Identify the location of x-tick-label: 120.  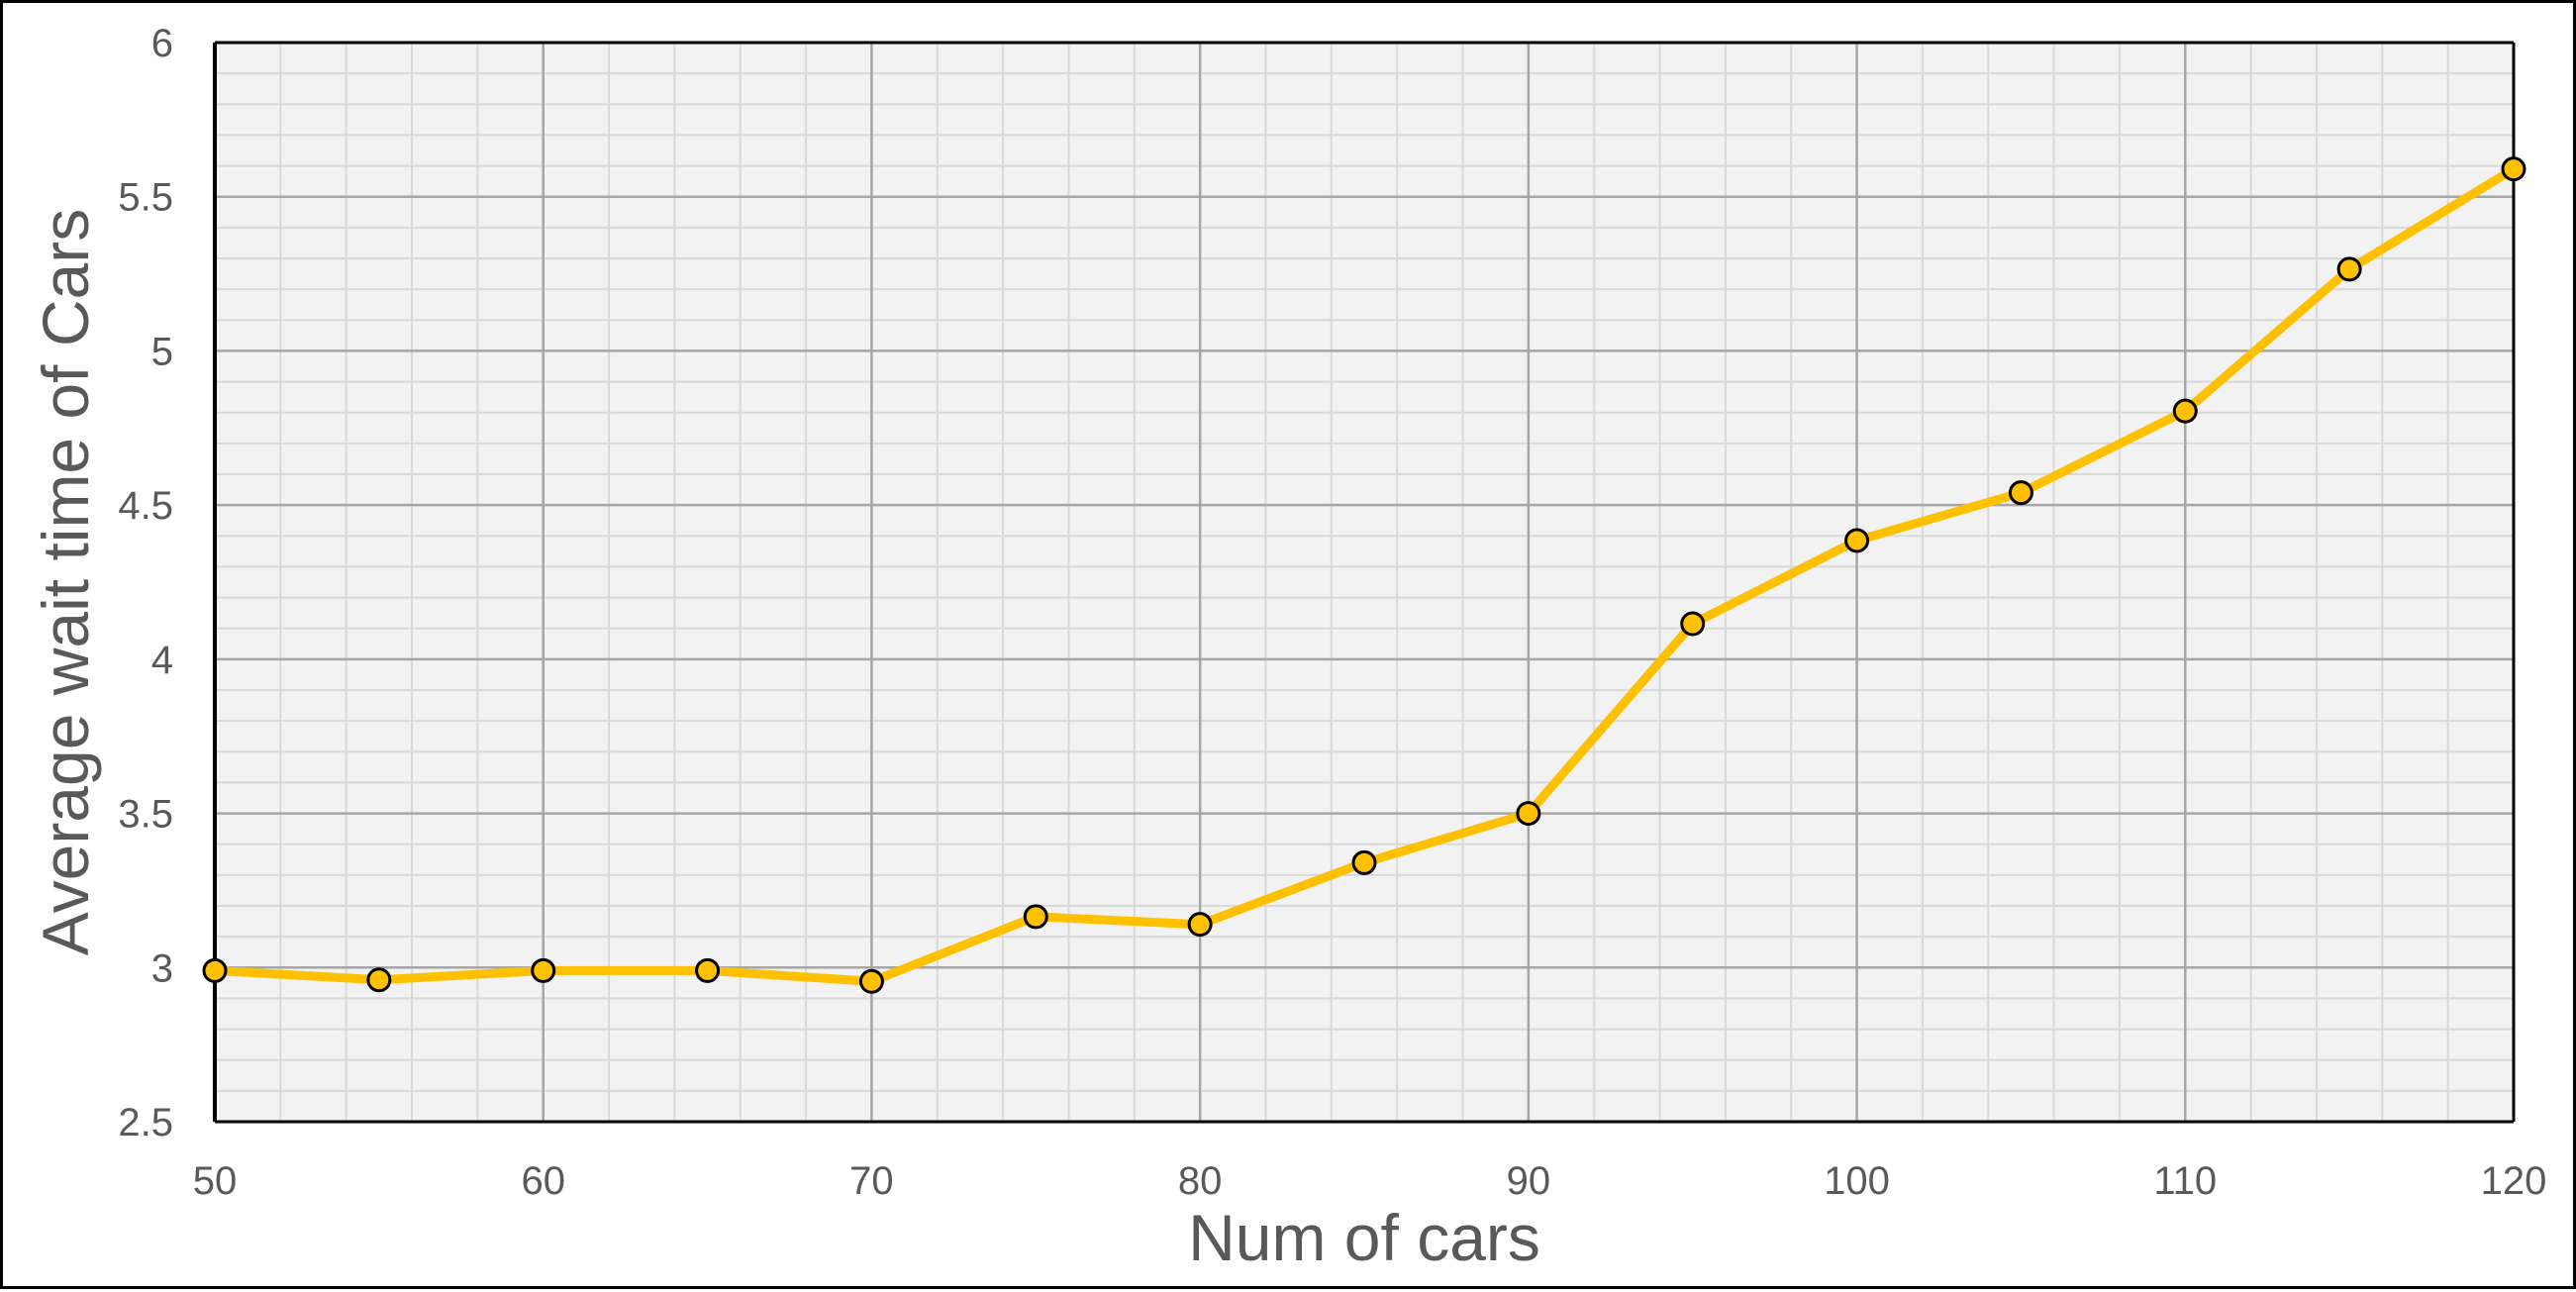
(2514, 1181).